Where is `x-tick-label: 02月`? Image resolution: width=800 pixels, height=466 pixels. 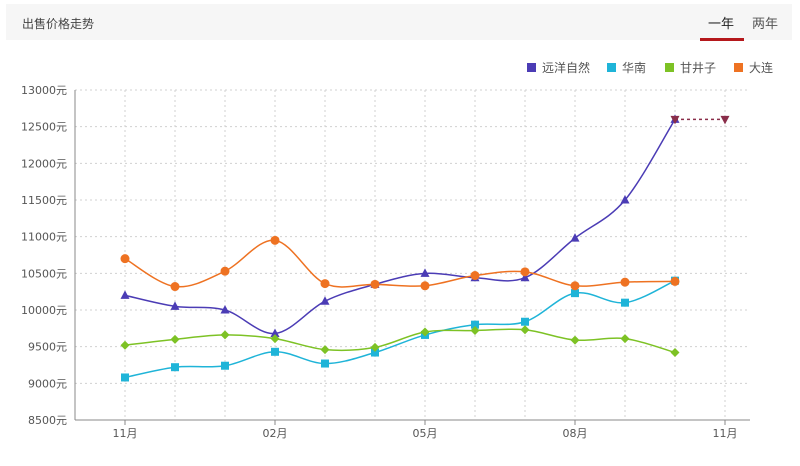
x-tick-label: 02月 is located at coordinates (275, 433).